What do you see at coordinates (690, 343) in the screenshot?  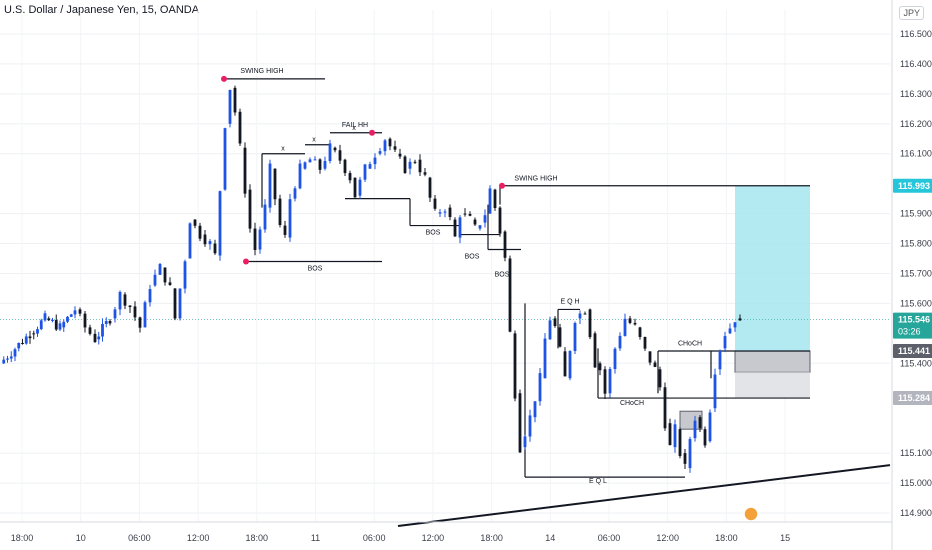 I see `annotation-label: CHoCH` at bounding box center [690, 343].